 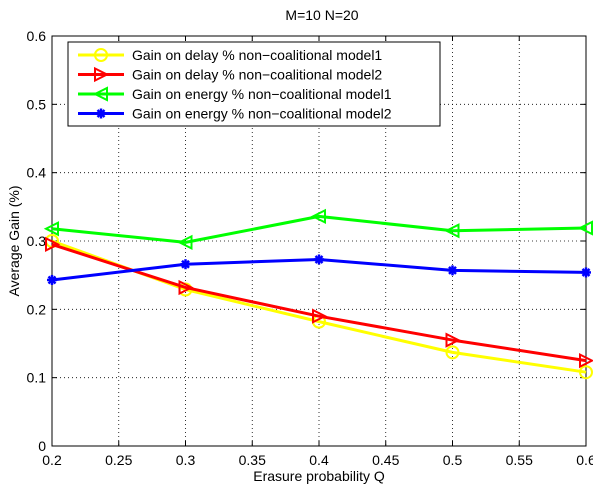 What do you see at coordinates (186, 460) in the screenshot?
I see `x-tick-label: 0.3` at bounding box center [186, 460].